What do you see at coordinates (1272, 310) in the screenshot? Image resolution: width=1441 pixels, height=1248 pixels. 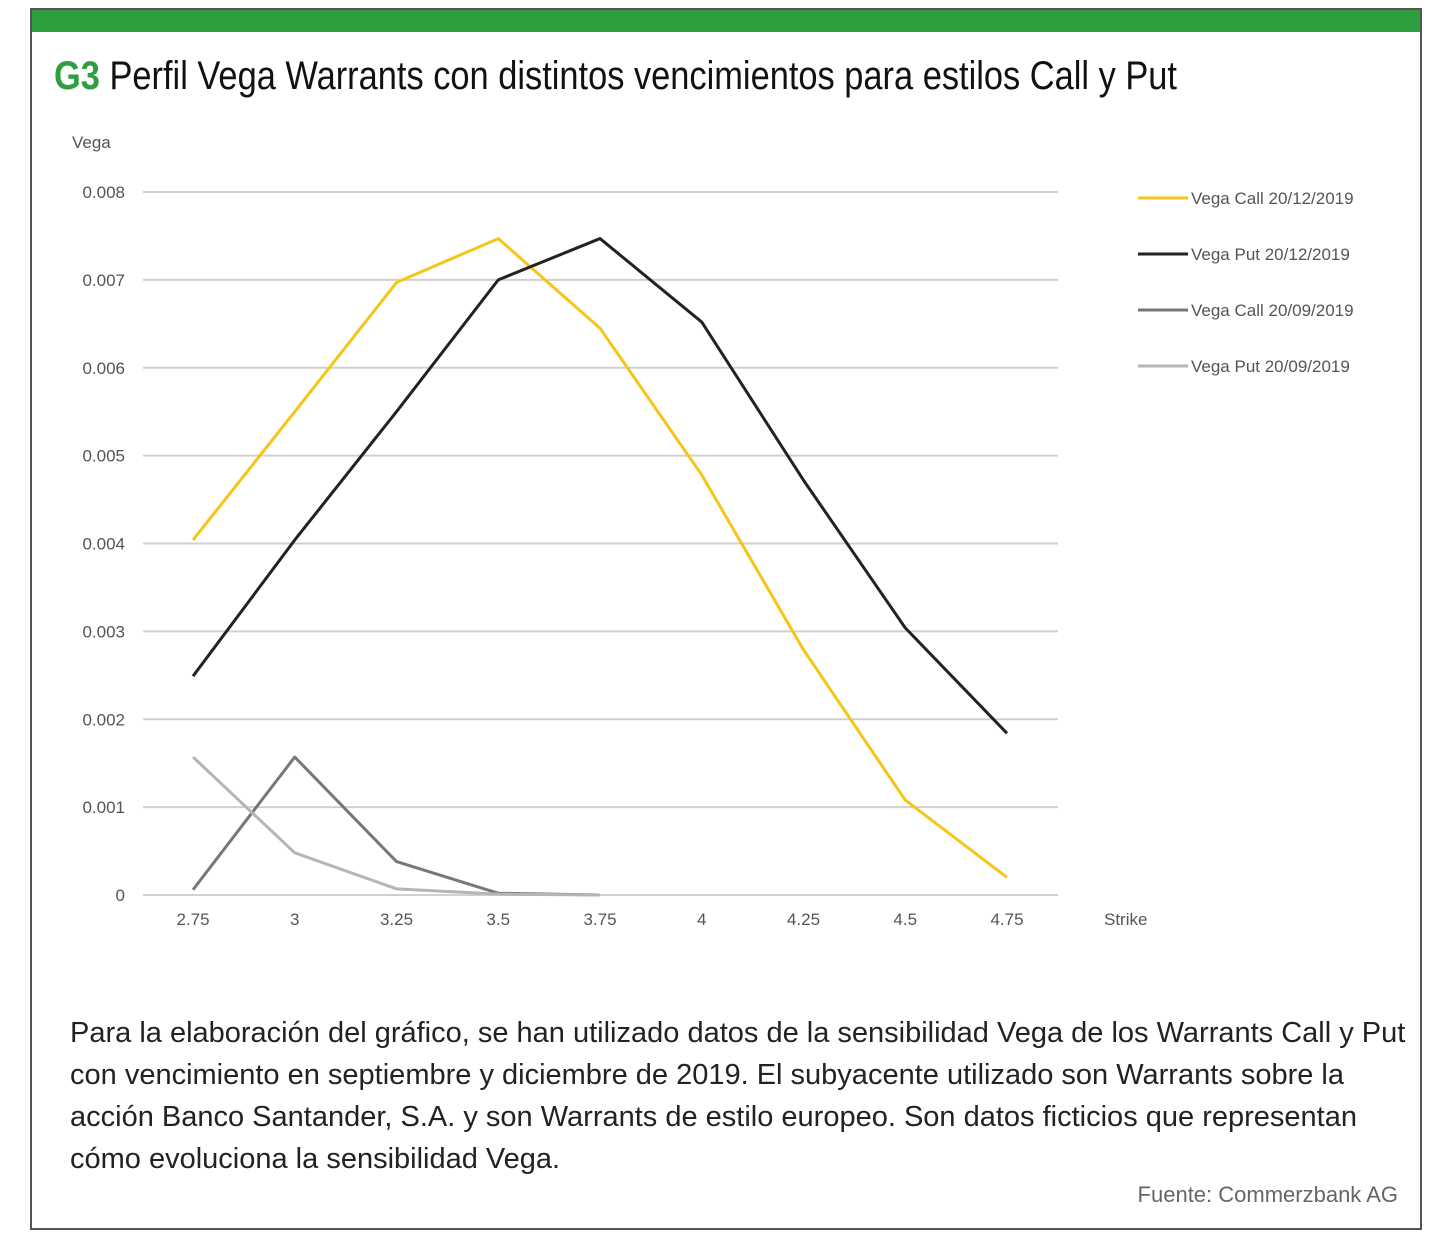 I see `legend-label: Vega Call 20/09/2019` at bounding box center [1272, 310].